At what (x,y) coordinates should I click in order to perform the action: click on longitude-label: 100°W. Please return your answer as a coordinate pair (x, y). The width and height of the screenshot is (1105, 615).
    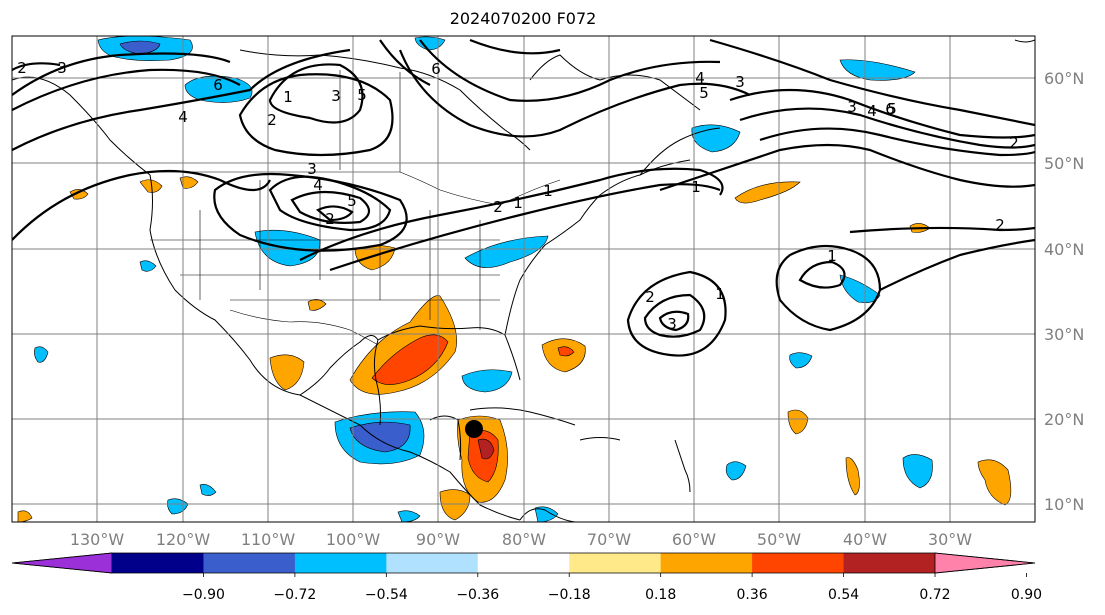
    Looking at the image, I should click on (353, 539).